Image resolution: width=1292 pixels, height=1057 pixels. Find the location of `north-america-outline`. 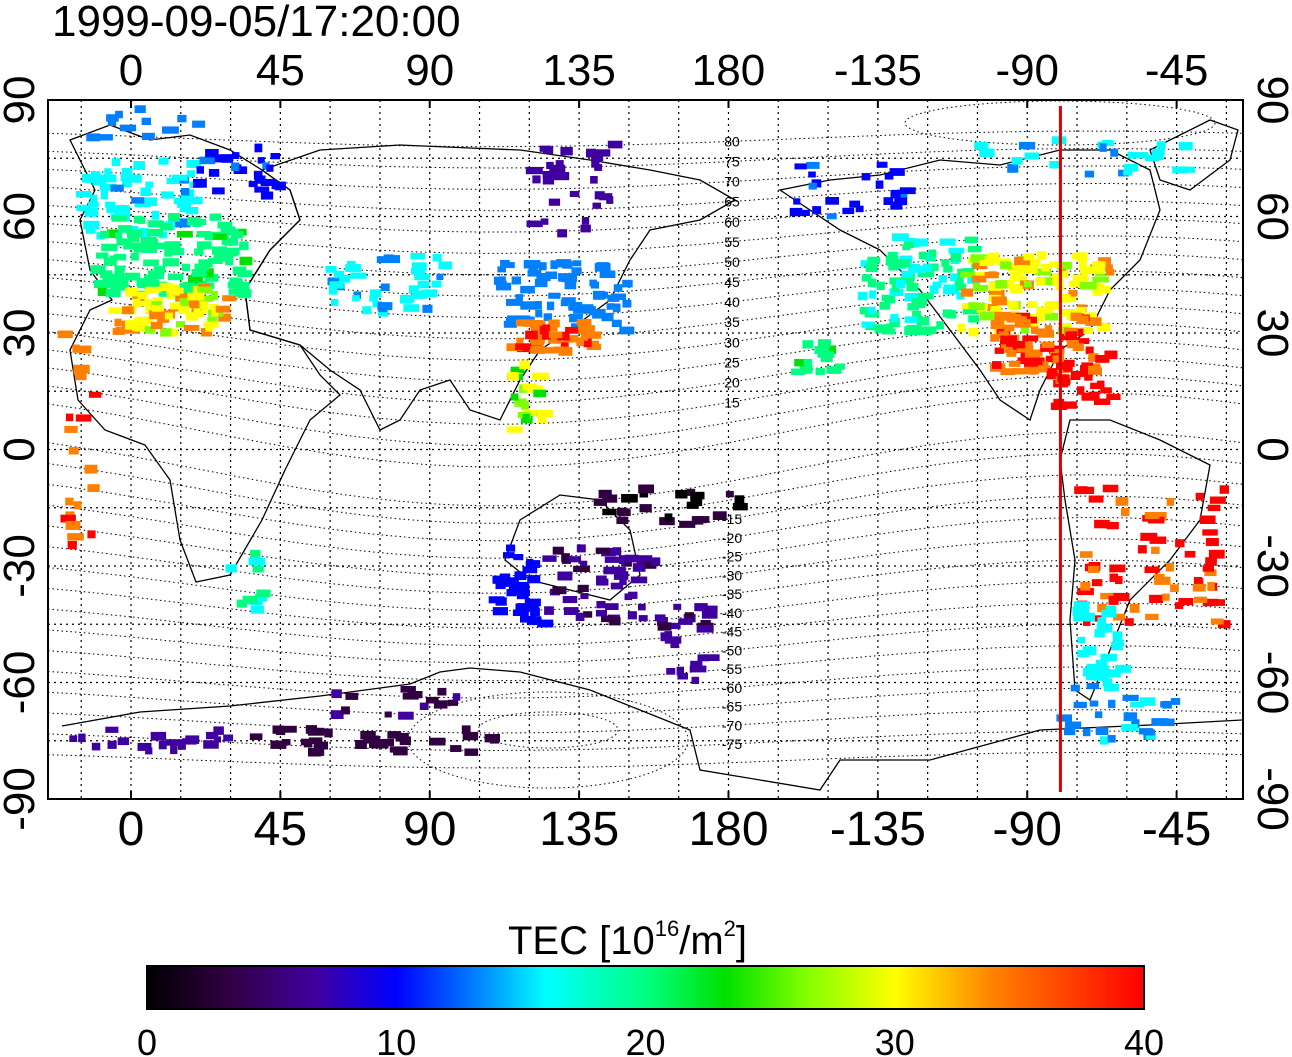

north-america-outline is located at coordinates (969, 285).